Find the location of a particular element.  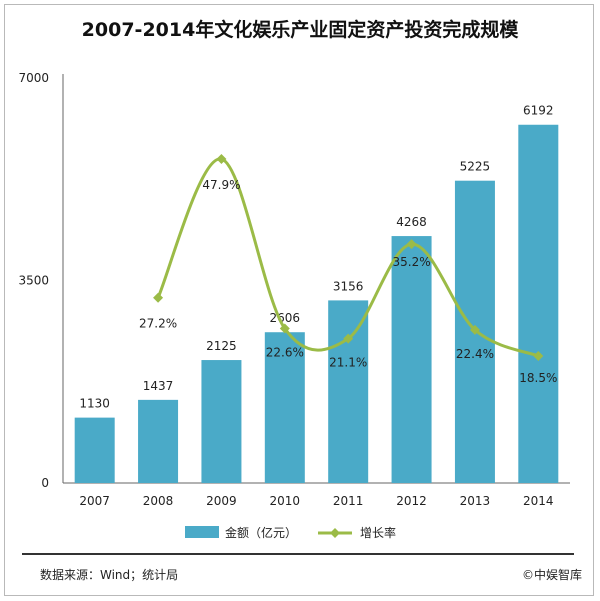

bar-2010 is located at coordinates (284, 407).